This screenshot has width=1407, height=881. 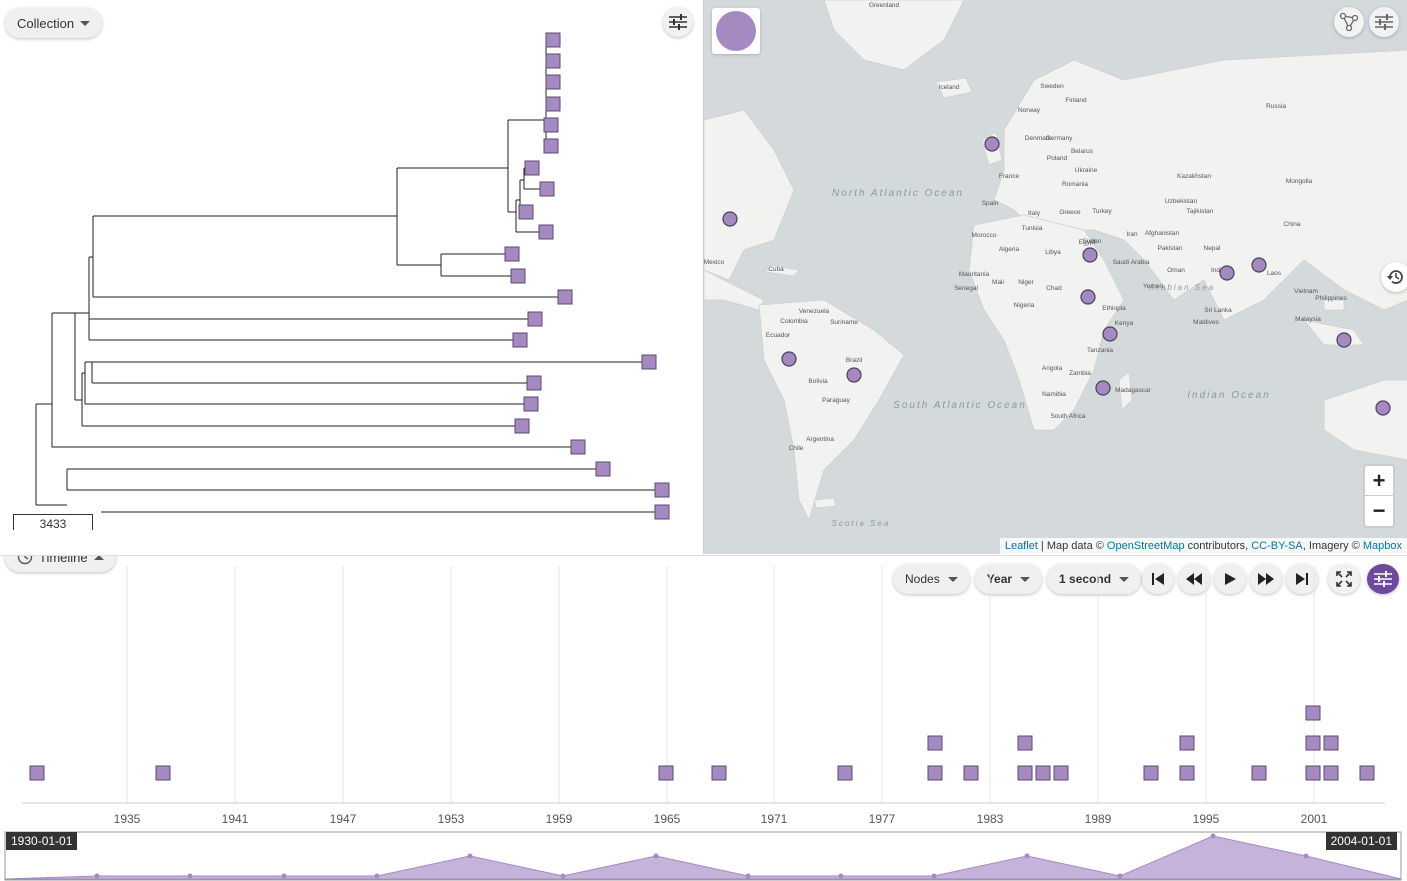 What do you see at coordinates (1124, 579) in the screenshot?
I see `chevron-down-icon` at bounding box center [1124, 579].